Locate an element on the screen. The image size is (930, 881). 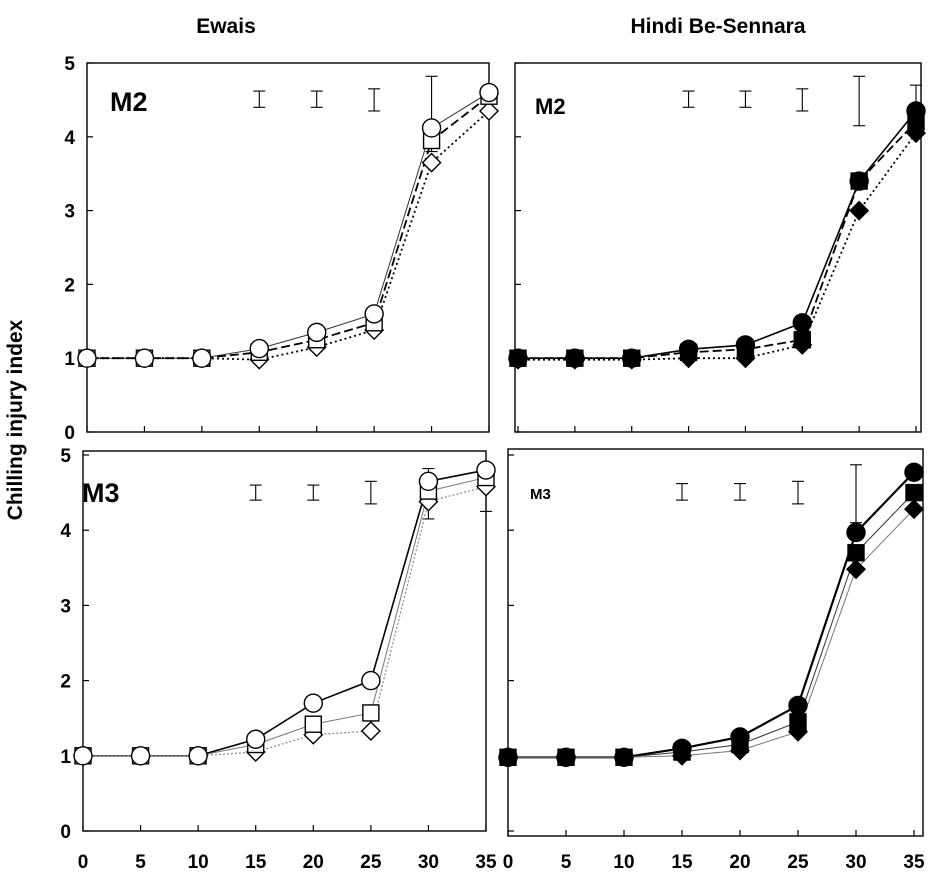
x-tick-label: 0 is located at coordinates (508, 862).